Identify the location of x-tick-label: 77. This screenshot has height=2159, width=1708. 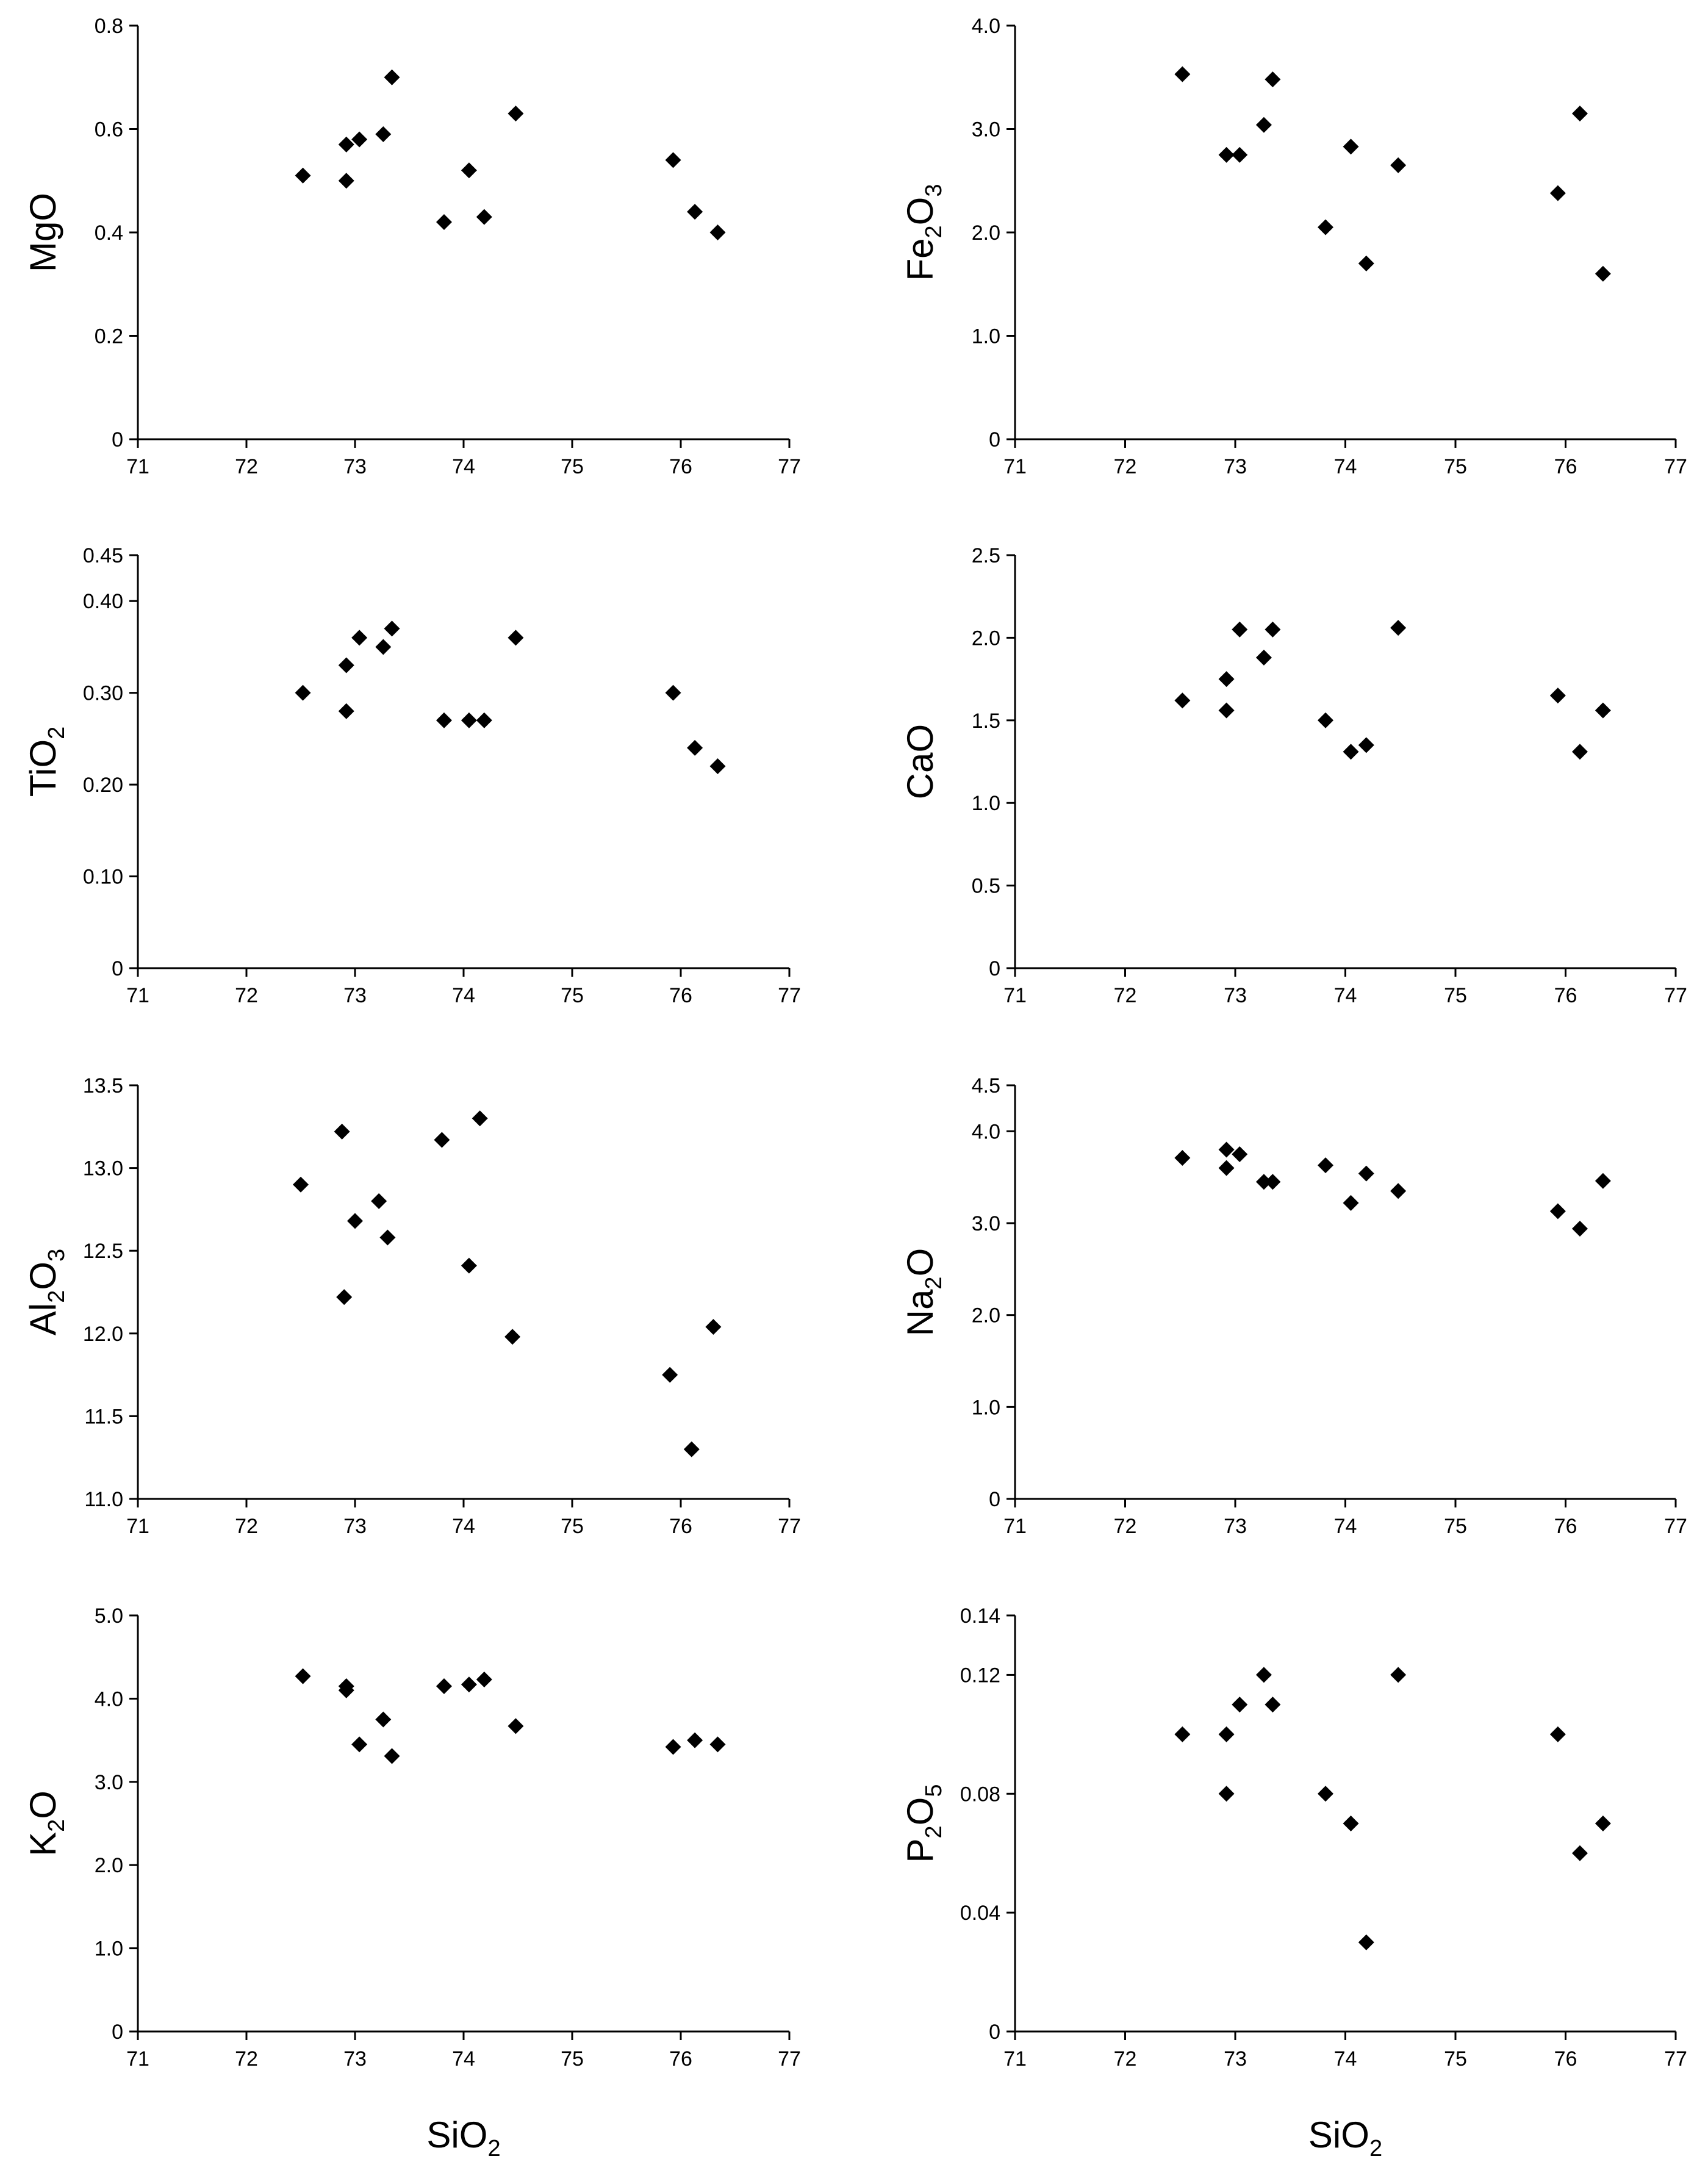
(789, 1526).